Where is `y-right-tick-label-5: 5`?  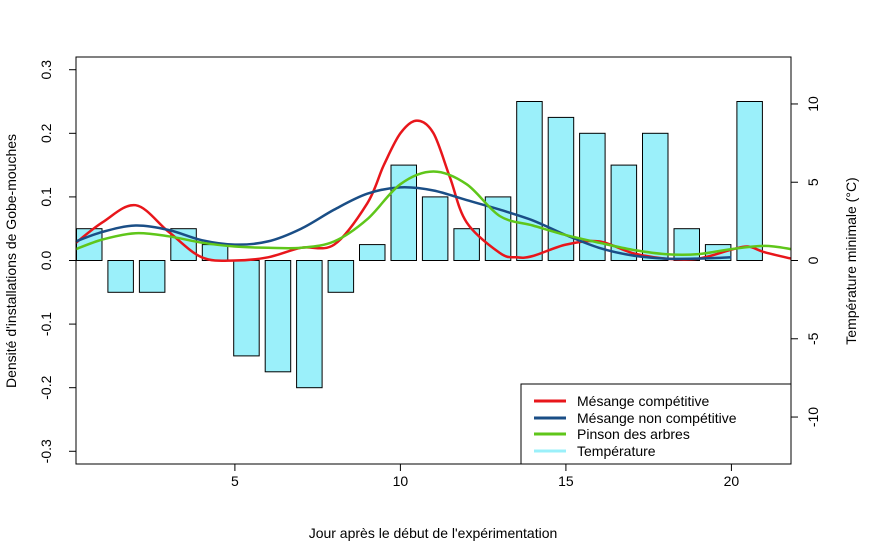
y-right-tick-label-5: 5 is located at coordinates (813, 182).